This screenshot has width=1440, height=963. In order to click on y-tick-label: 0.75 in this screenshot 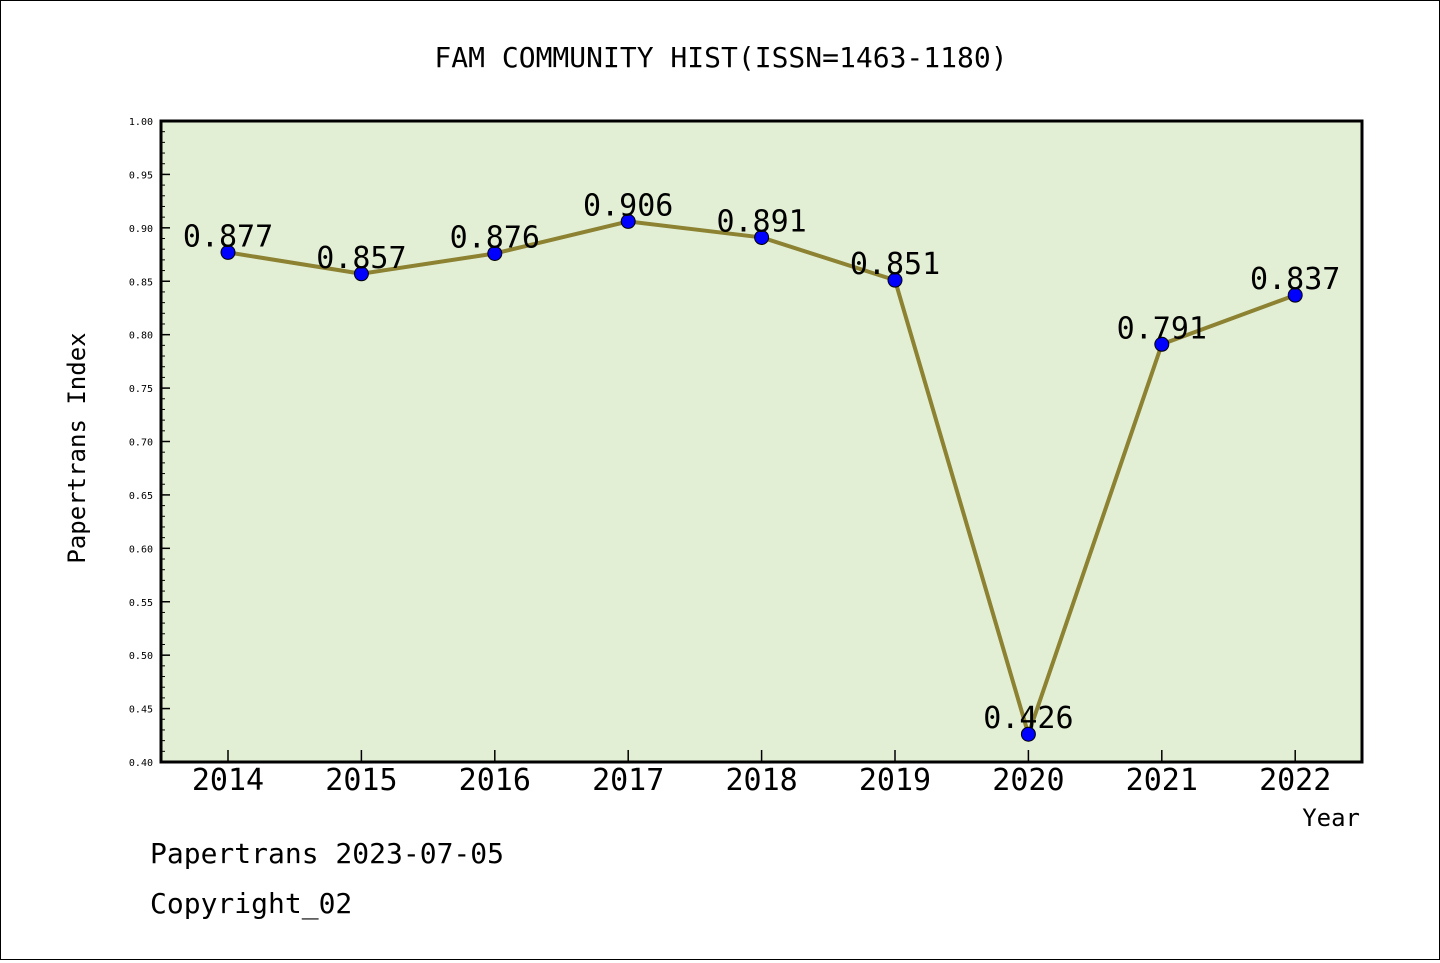, I will do `click(141, 389)`.